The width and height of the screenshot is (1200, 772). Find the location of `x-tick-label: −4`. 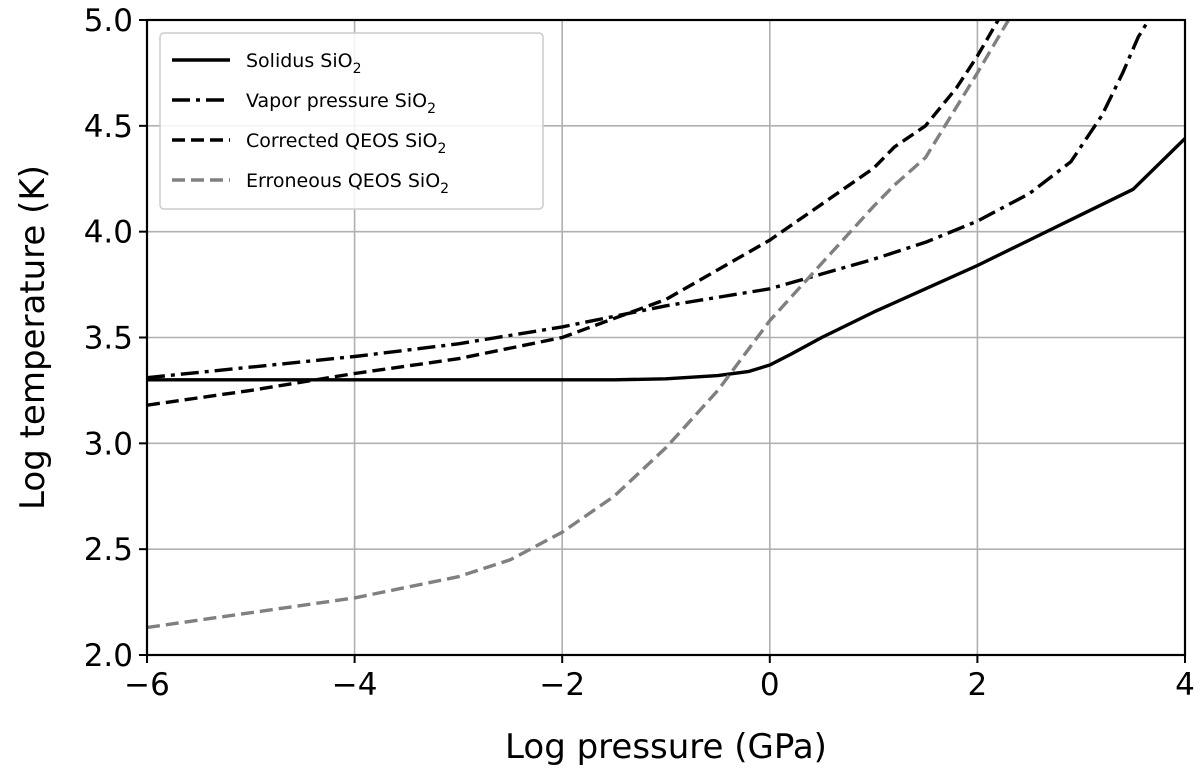

x-tick-label: −4 is located at coordinates (355, 685).